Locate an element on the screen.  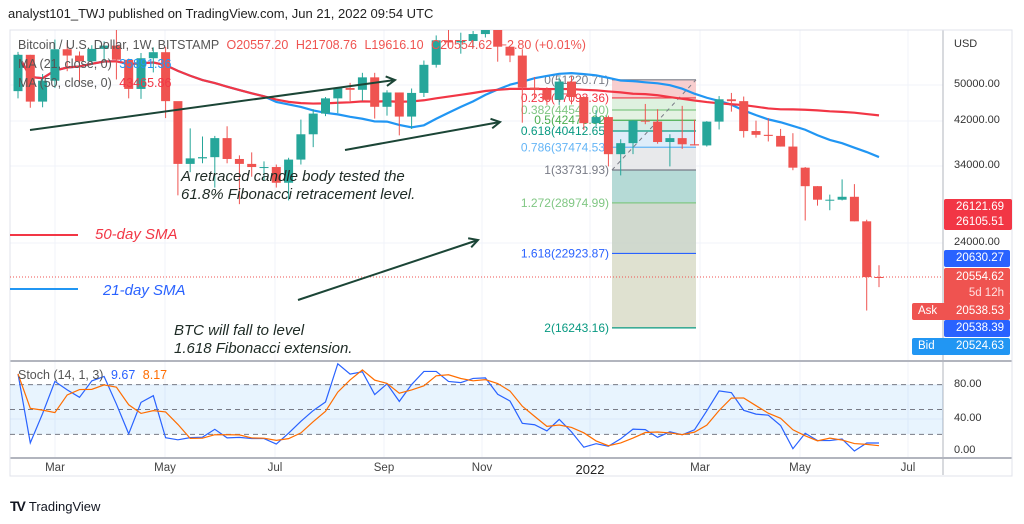
stoch-k-value: 9.67 is located at coordinates (123, 375).